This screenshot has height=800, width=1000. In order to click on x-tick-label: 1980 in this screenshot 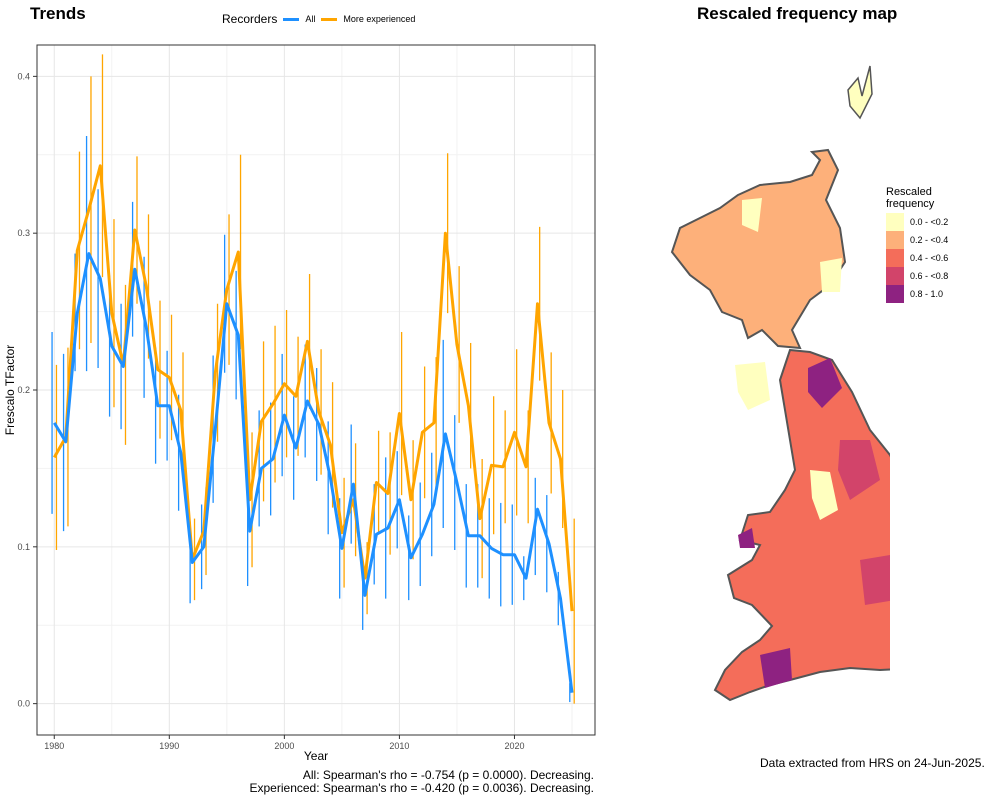, I will do `click(54, 746)`.